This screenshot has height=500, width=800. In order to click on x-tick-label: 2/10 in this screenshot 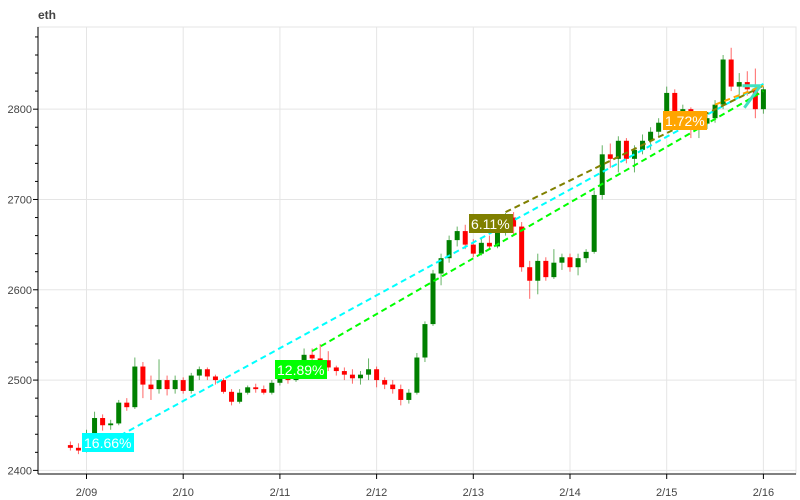, I will do `click(182, 493)`.